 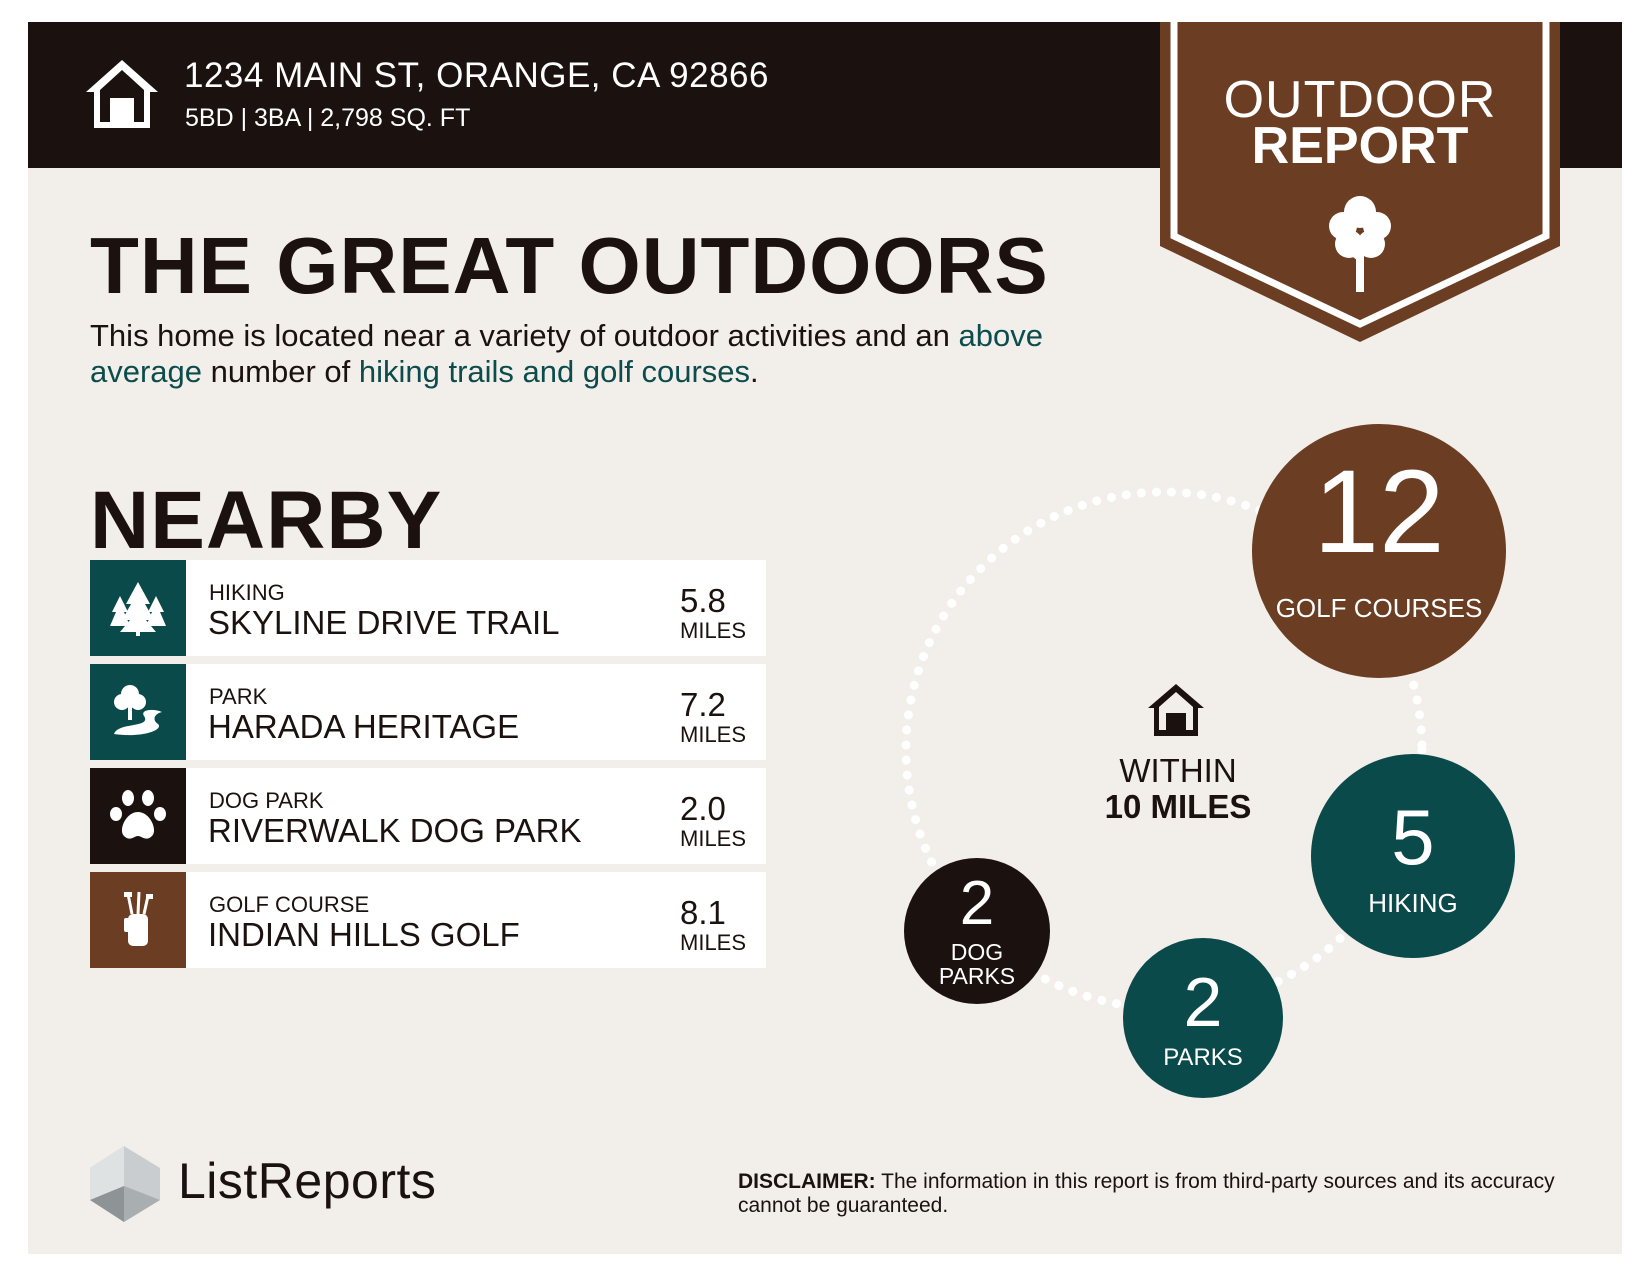 What do you see at coordinates (569, 265) in the screenshot?
I see `page-title: THE GREAT OUTDOORS` at bounding box center [569, 265].